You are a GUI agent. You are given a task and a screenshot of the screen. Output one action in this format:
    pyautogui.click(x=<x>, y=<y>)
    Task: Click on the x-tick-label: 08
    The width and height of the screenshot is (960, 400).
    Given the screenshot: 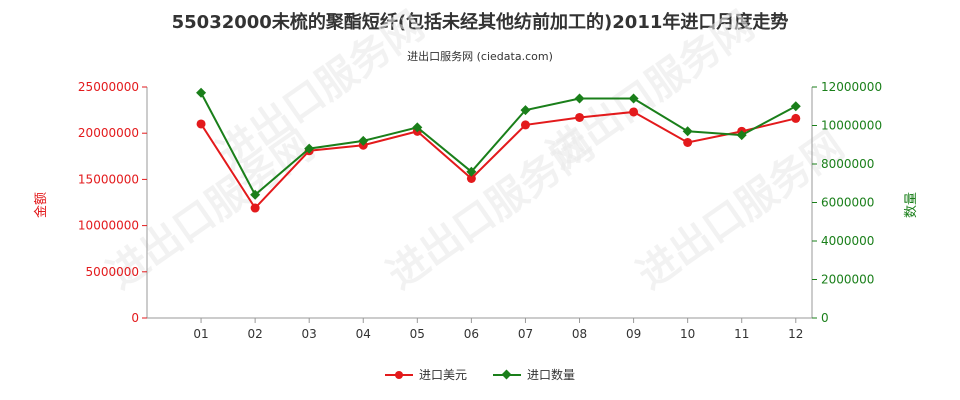 What is the action you would take?
    pyautogui.click(x=579, y=334)
    